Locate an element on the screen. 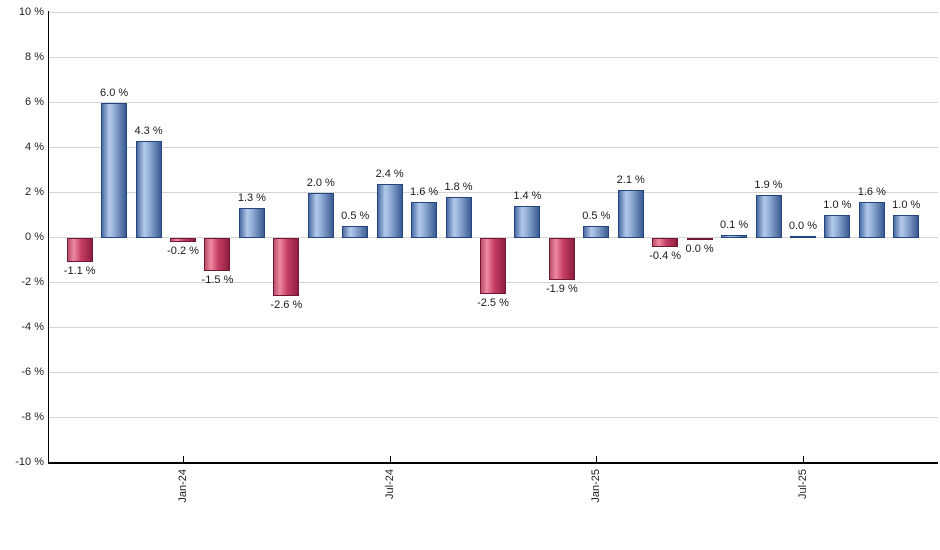 The width and height of the screenshot is (940, 550). x-axis-label: Jan-24 is located at coordinates (183, 486).